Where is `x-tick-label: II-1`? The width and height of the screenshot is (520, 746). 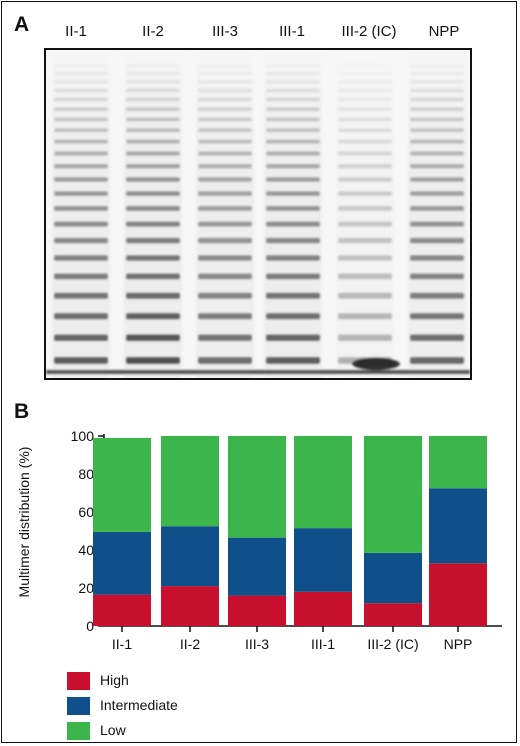 x-tick-label: II-1 is located at coordinates (122, 644).